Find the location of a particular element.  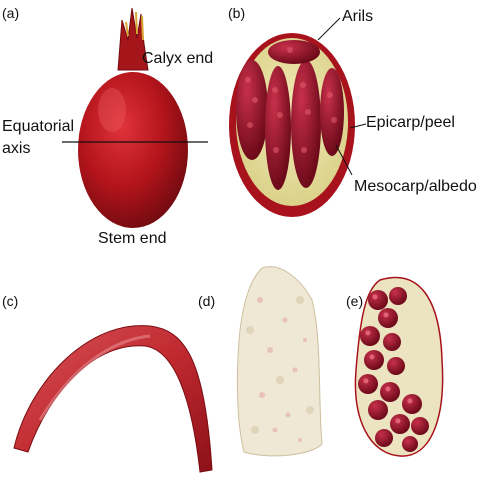

whole-pomegranate is located at coordinates (135, 117).